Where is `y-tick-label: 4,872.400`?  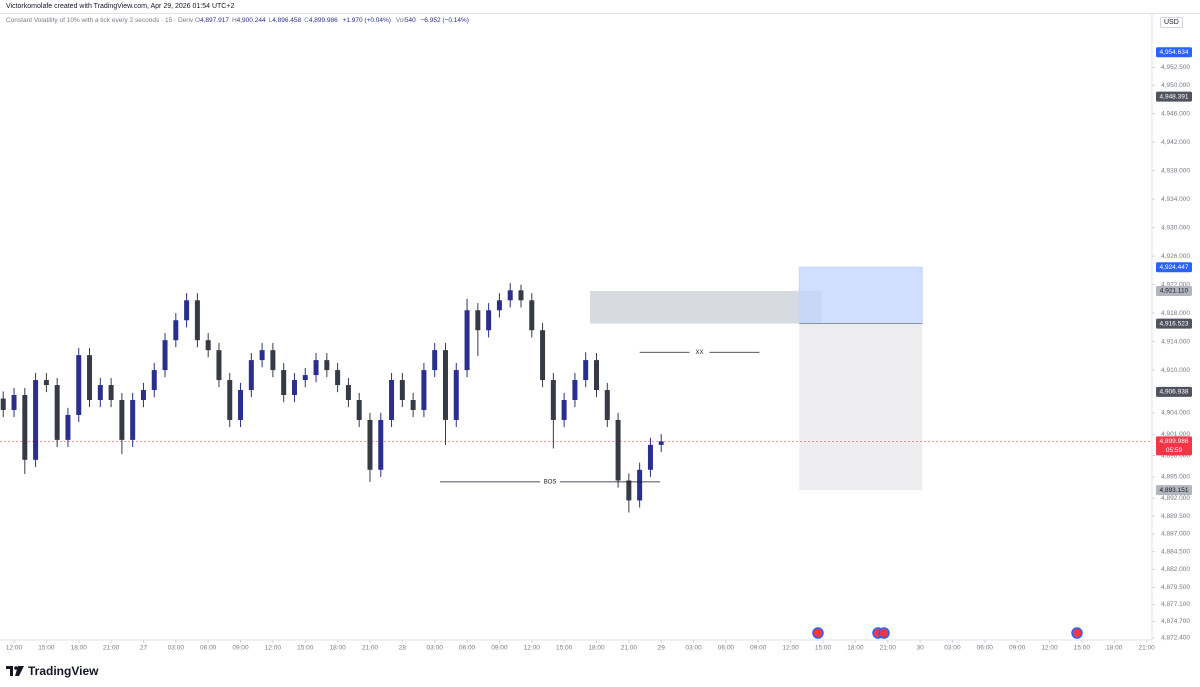
y-tick-label: 4,872.400 is located at coordinates (1175, 638).